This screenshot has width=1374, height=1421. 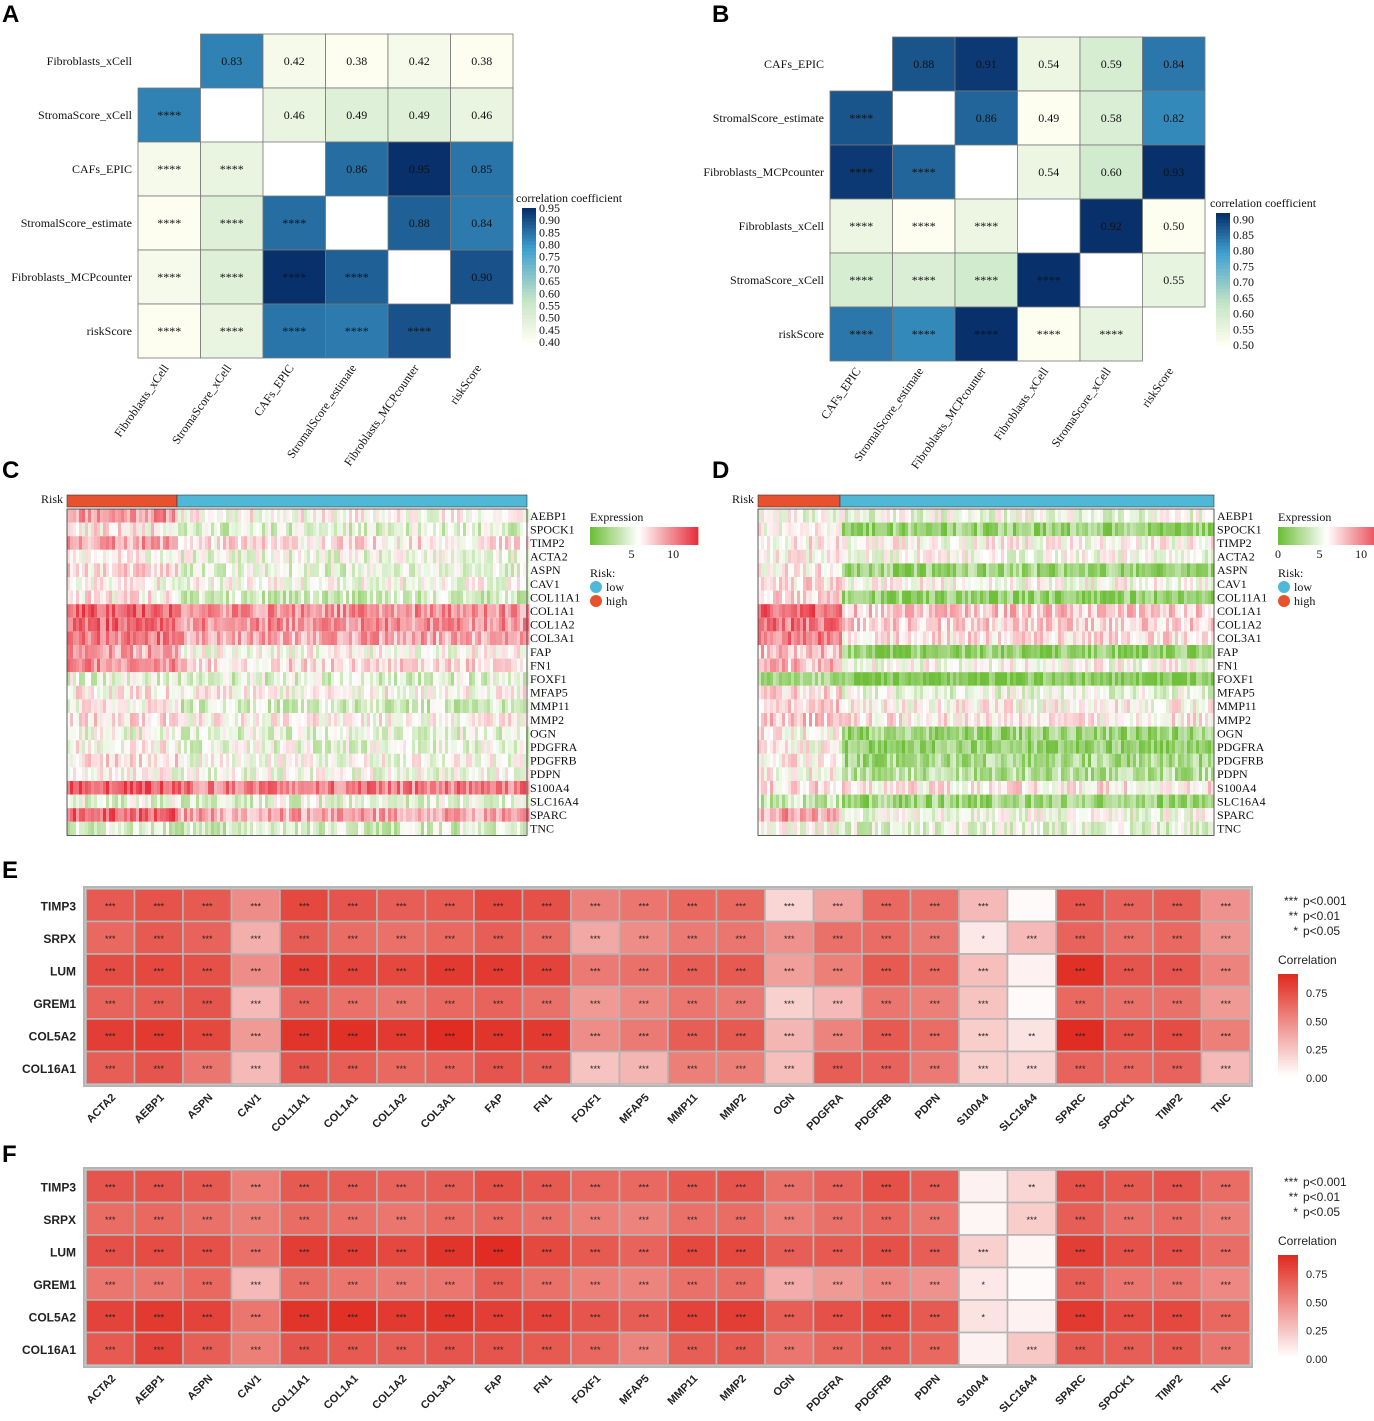 I want to click on risk-legend-label: high, so click(x=616, y=601).